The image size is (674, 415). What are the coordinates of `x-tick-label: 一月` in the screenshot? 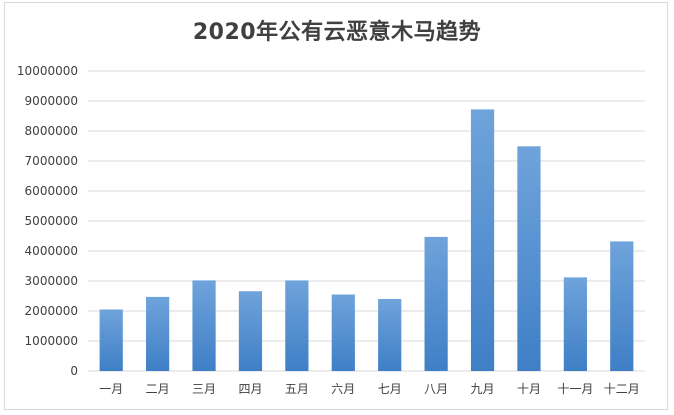 It's located at (111, 389).